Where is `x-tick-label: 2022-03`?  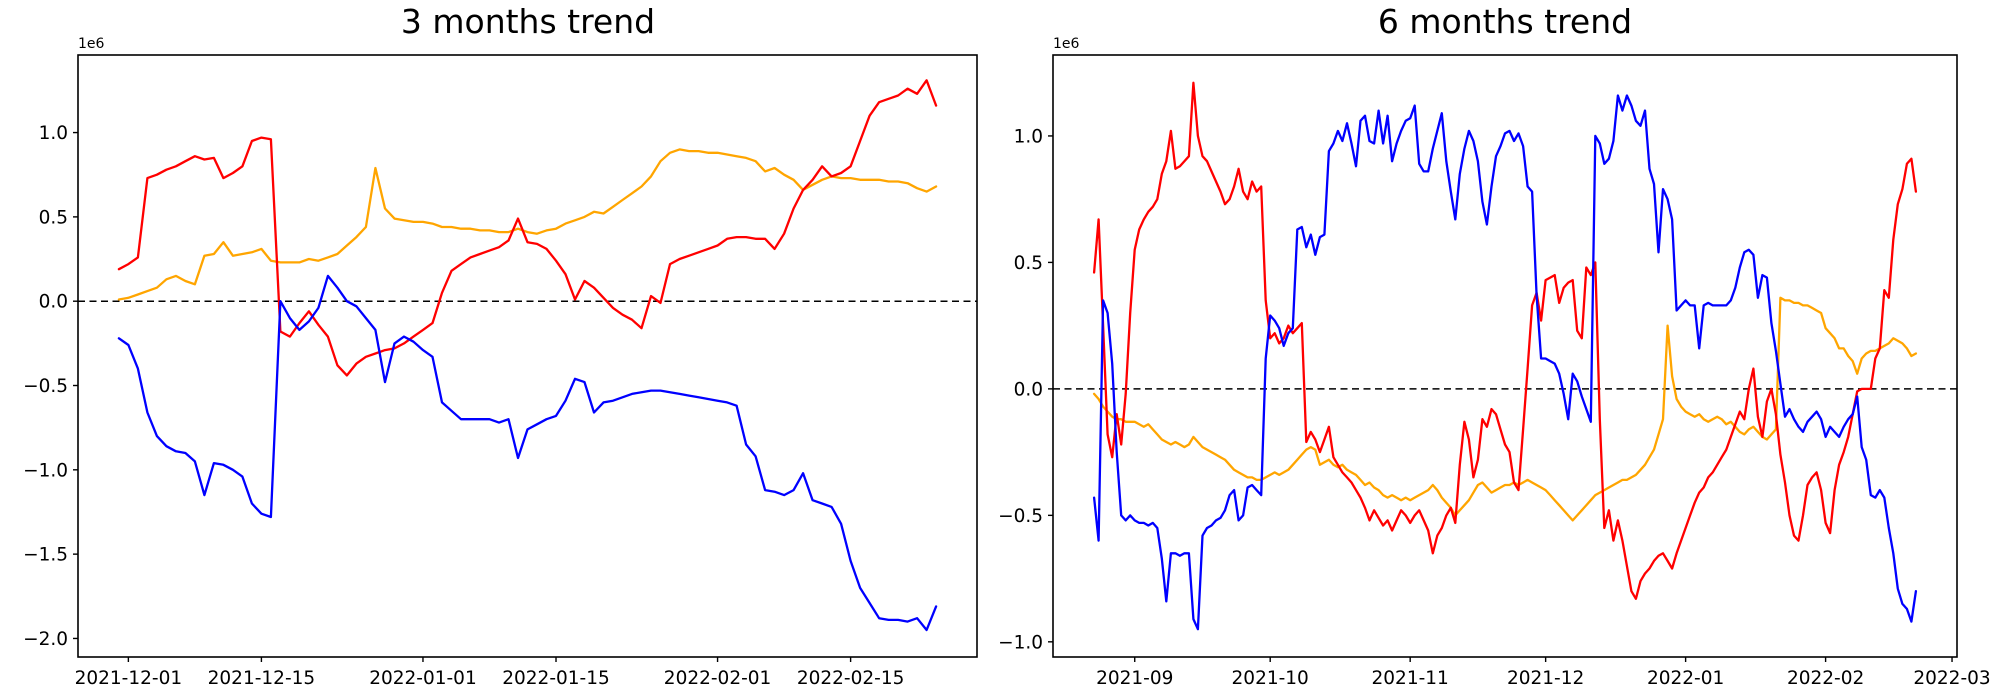 x-tick-label: 2022-03 is located at coordinates (1951, 678).